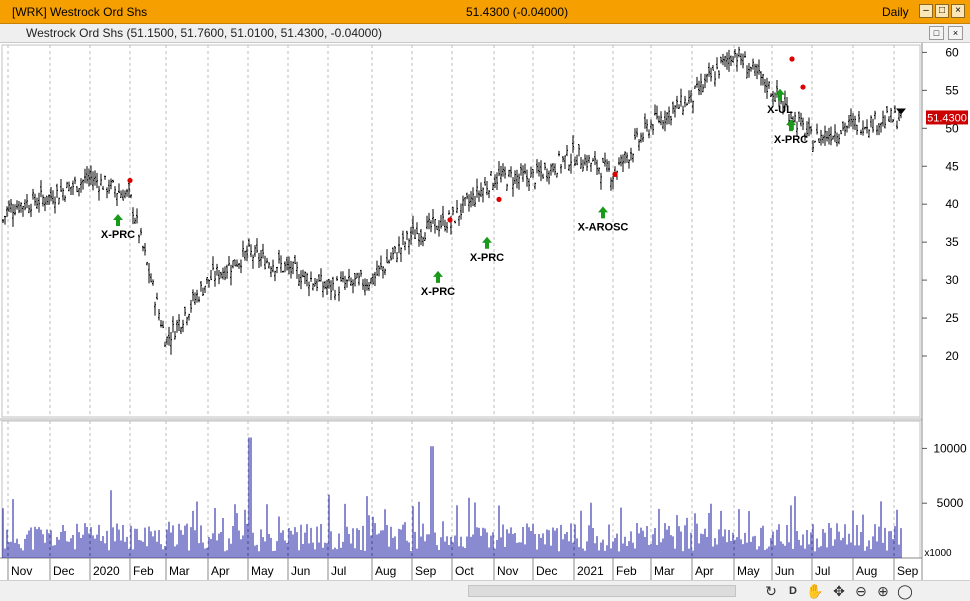  I want to click on signal-label: X-UL, so click(780, 110).